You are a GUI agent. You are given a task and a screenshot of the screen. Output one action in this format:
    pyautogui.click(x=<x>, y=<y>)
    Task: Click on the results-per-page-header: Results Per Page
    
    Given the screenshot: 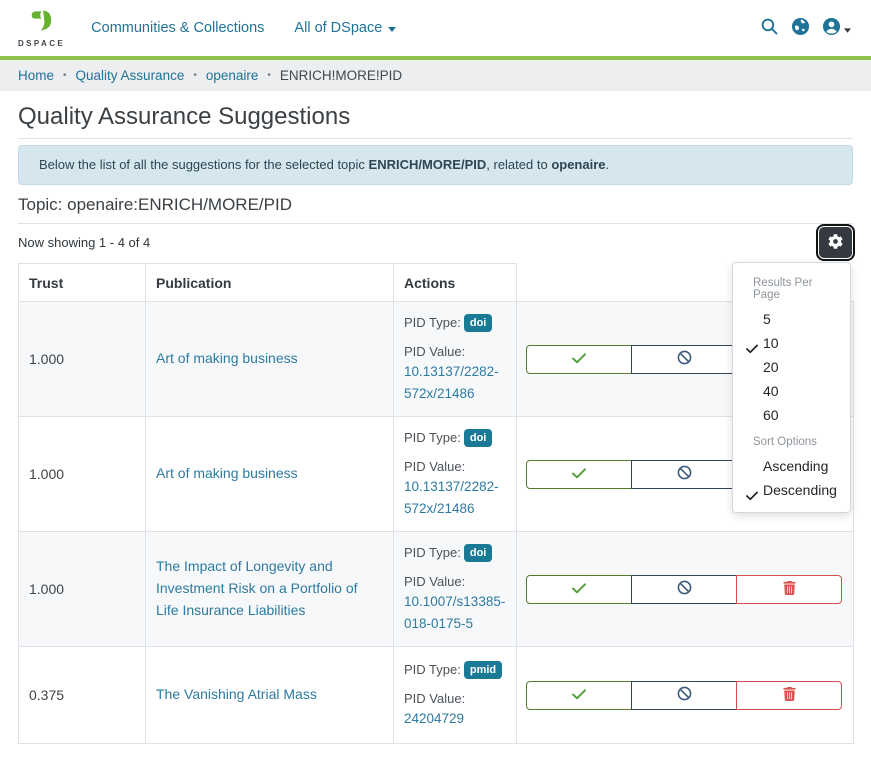 What is the action you would take?
    pyautogui.click(x=783, y=289)
    